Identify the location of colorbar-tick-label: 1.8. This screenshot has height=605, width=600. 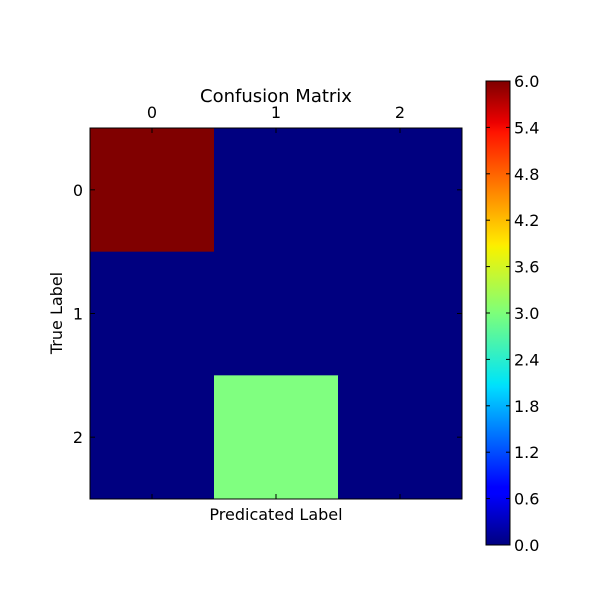
(526, 406).